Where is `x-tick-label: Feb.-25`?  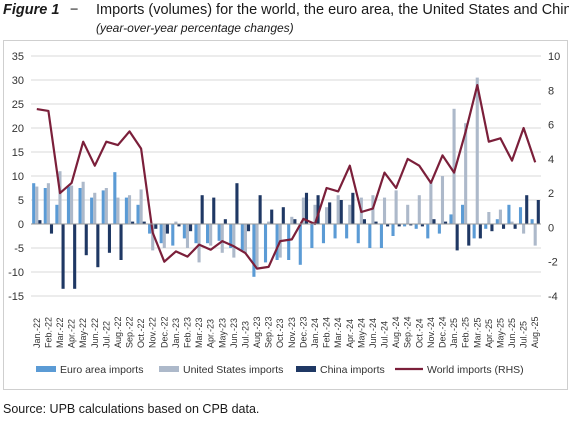 x-tick-label: Feb.-25 is located at coordinates (466, 332).